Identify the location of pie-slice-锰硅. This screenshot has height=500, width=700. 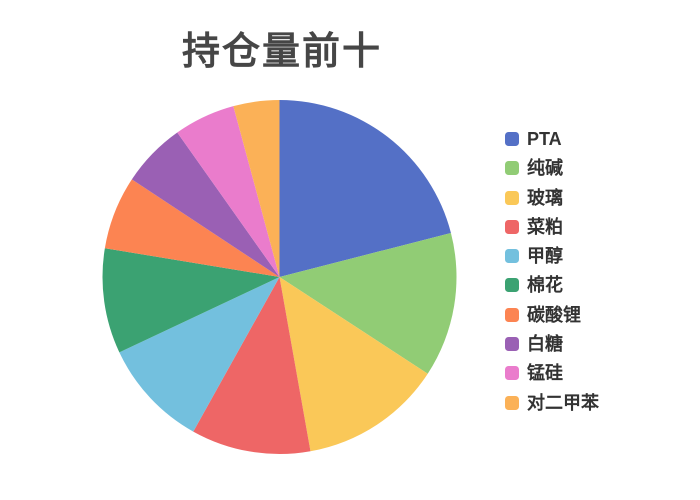
(228, 191).